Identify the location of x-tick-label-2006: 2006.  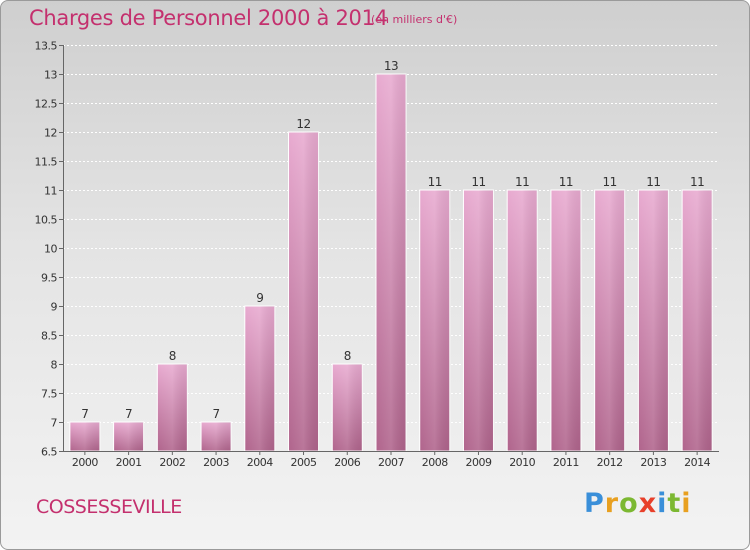
(347, 462).